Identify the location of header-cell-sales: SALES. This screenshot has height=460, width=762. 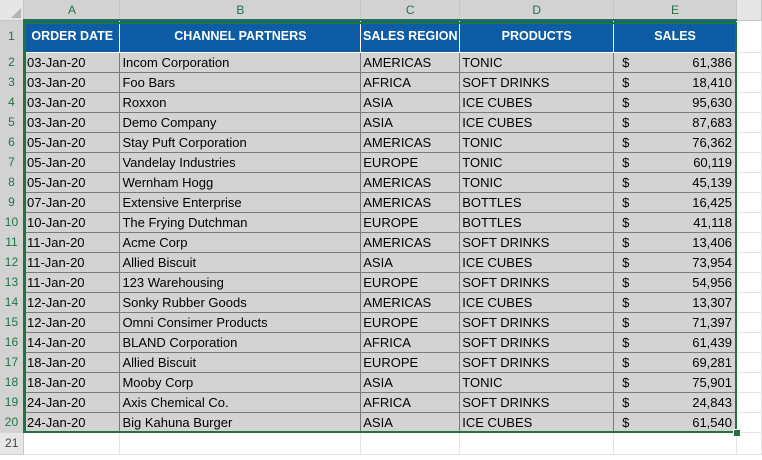
(675, 36).